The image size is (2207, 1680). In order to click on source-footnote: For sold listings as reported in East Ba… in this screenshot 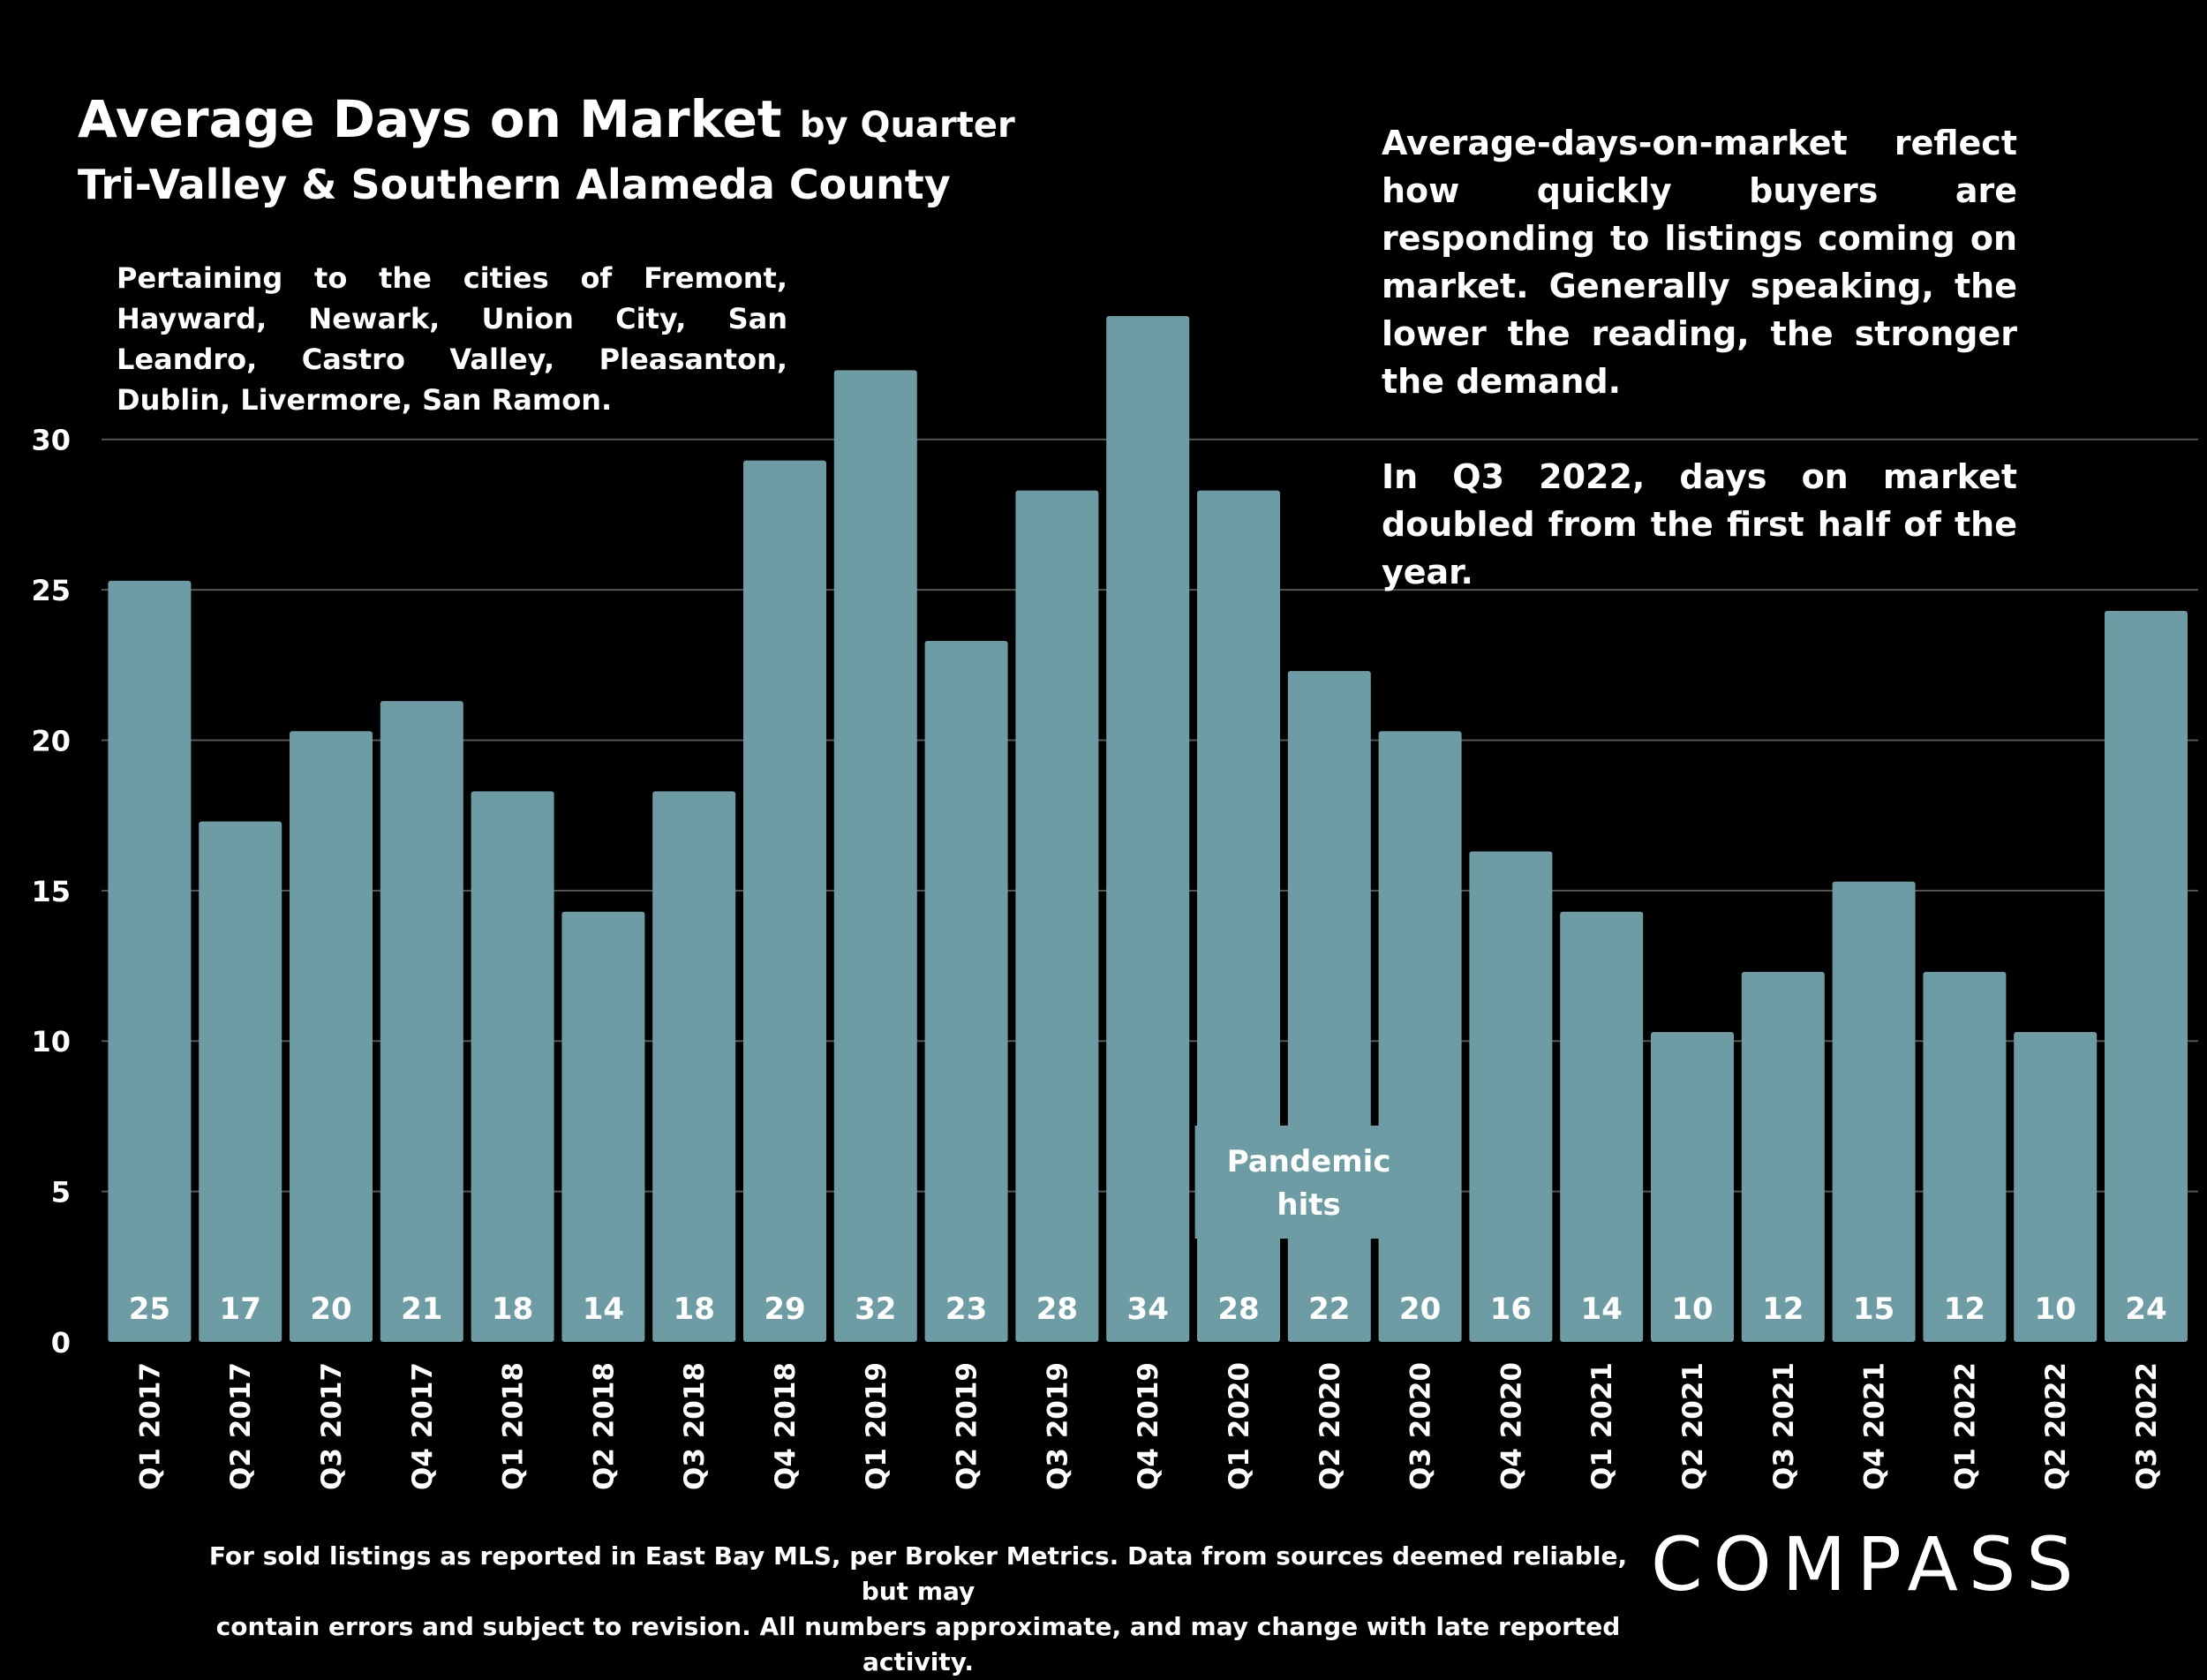, I will do `click(918, 1609)`.